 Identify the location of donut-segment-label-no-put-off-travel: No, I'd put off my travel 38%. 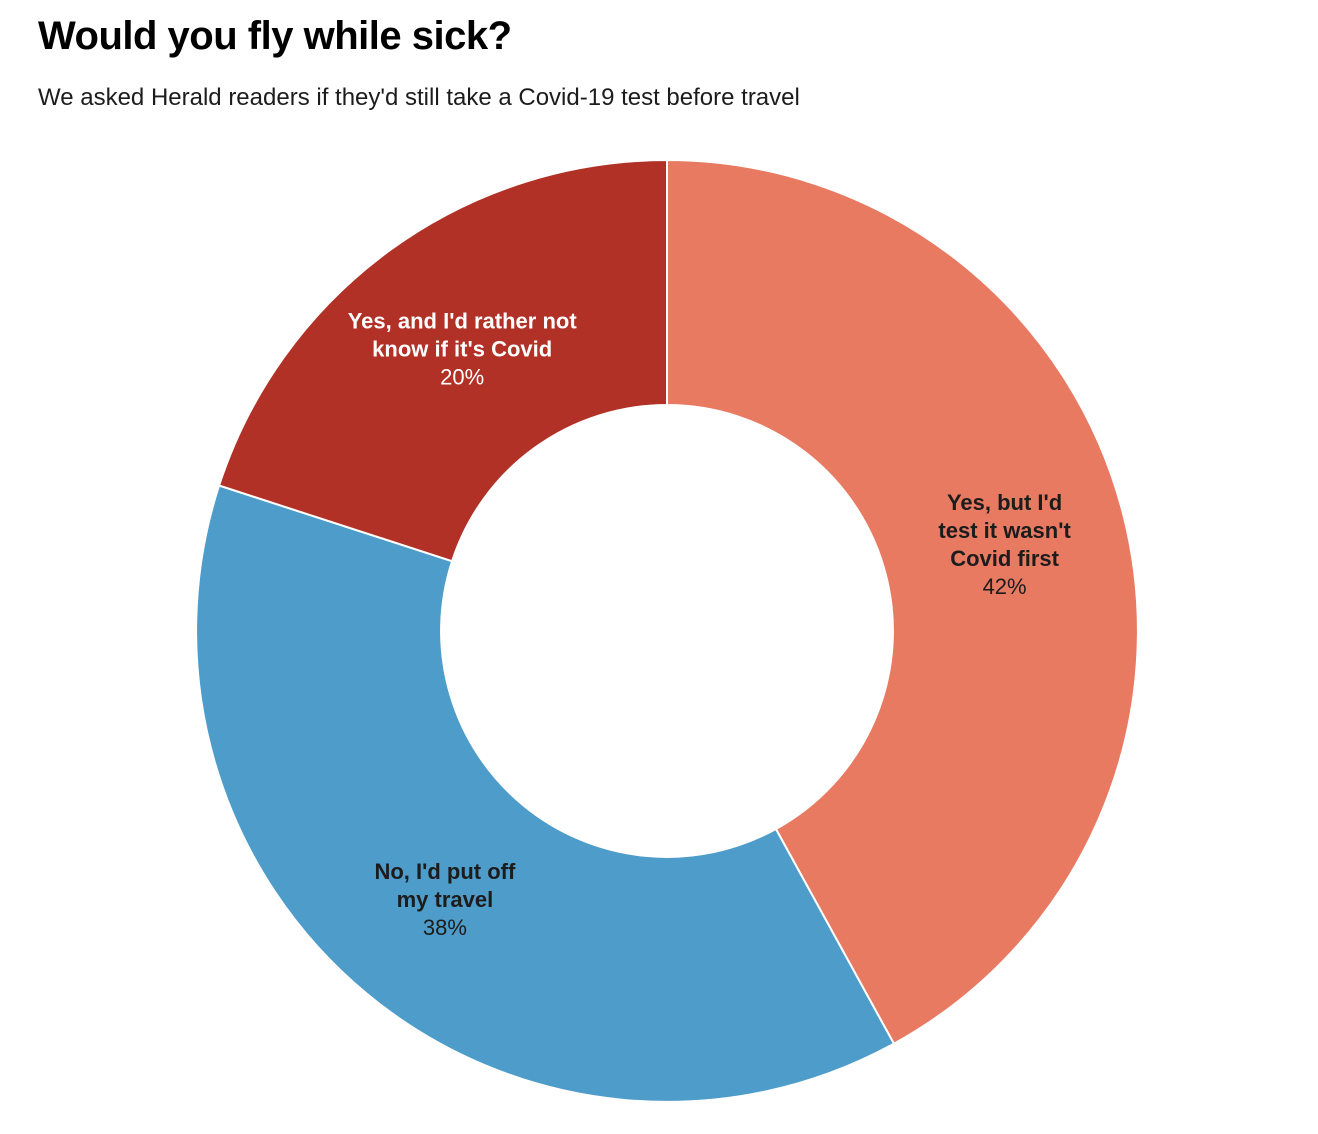
(445, 899).